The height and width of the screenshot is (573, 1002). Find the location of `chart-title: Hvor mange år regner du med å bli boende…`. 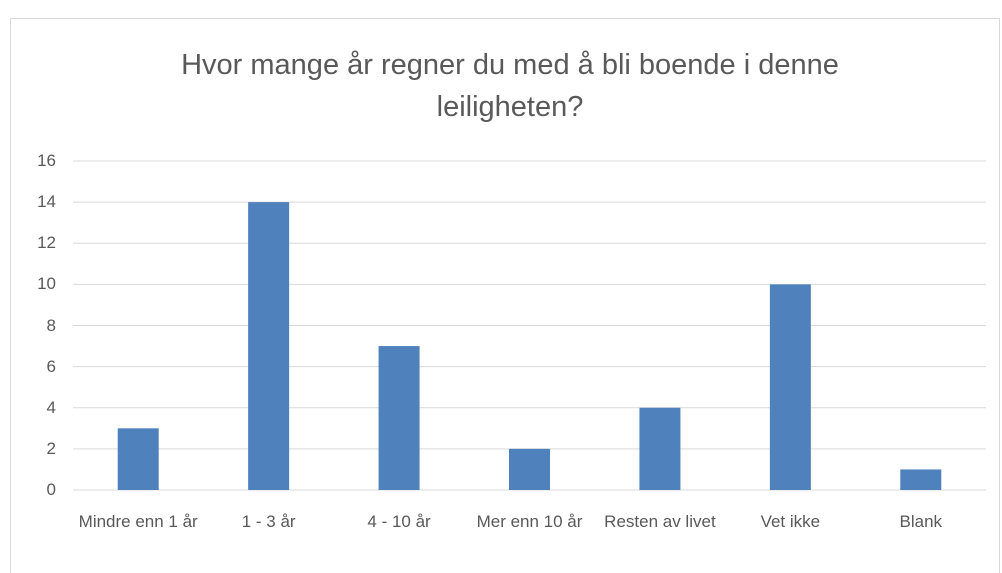

chart-title: Hvor mange år regner du med å bli boende… is located at coordinates (510, 86).